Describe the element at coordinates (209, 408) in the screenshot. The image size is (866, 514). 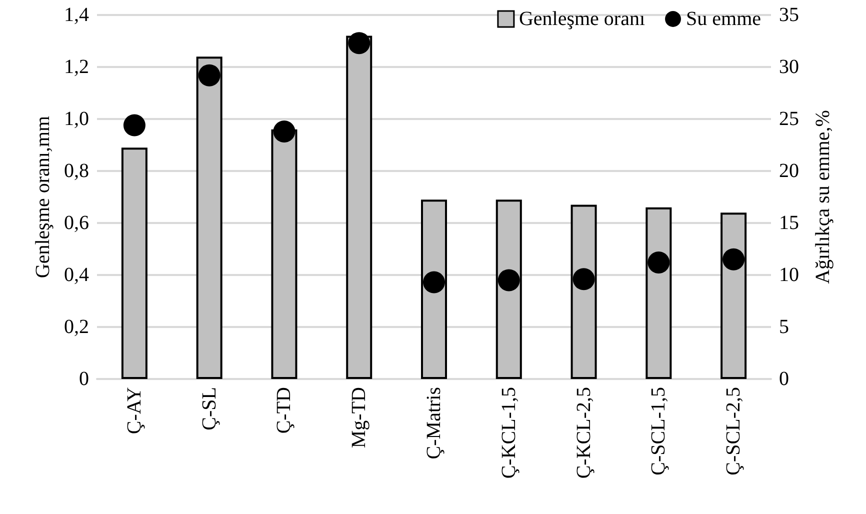
I see `x-tick-label: Ç-SL` at that location.